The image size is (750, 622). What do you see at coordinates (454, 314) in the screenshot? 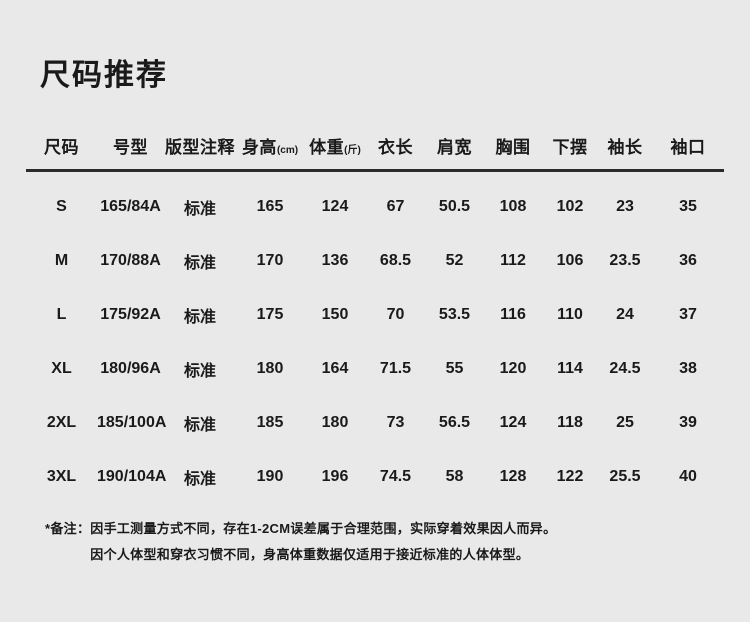
I see `cell-shoulder-width: 53.5` at bounding box center [454, 314].